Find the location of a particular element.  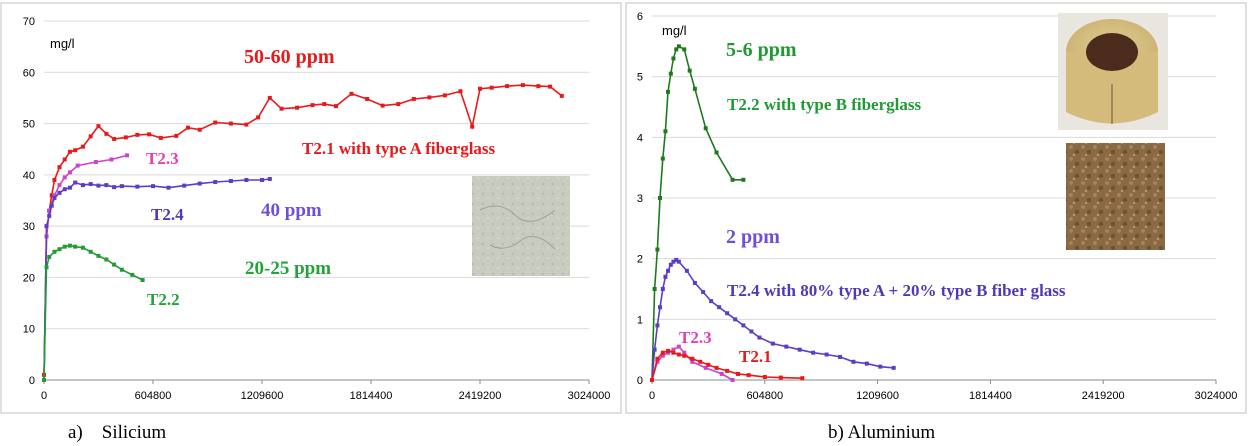

y-tick-label: 6 is located at coordinates (640, 17).